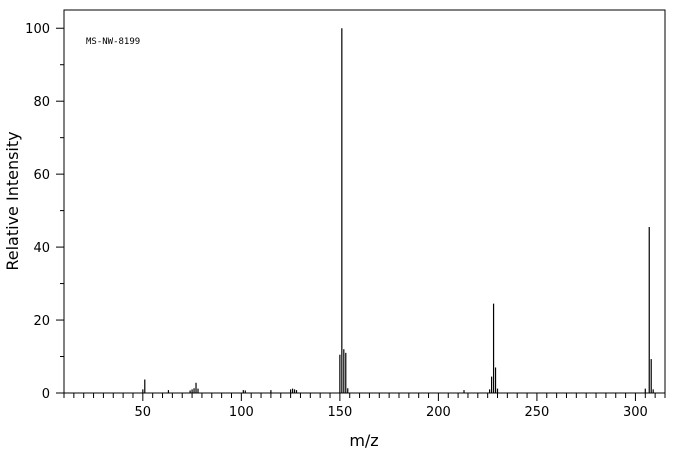 The width and height of the screenshot is (676, 455). Describe the element at coordinates (391, 406) in the screenshot. I see `x-axis-ticks: 50 100 150 200 250 300` at that location.